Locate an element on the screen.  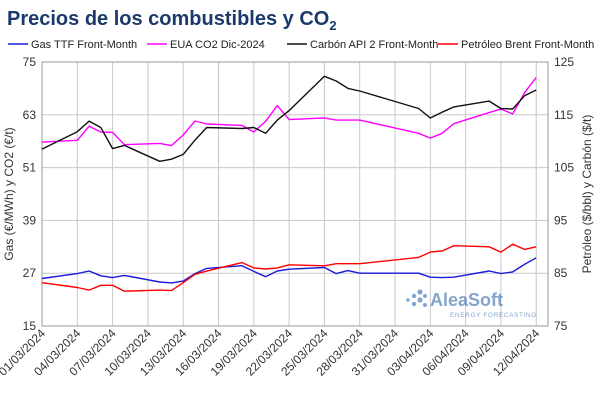
right-tick-label-3: 105 is located at coordinates (564, 168).